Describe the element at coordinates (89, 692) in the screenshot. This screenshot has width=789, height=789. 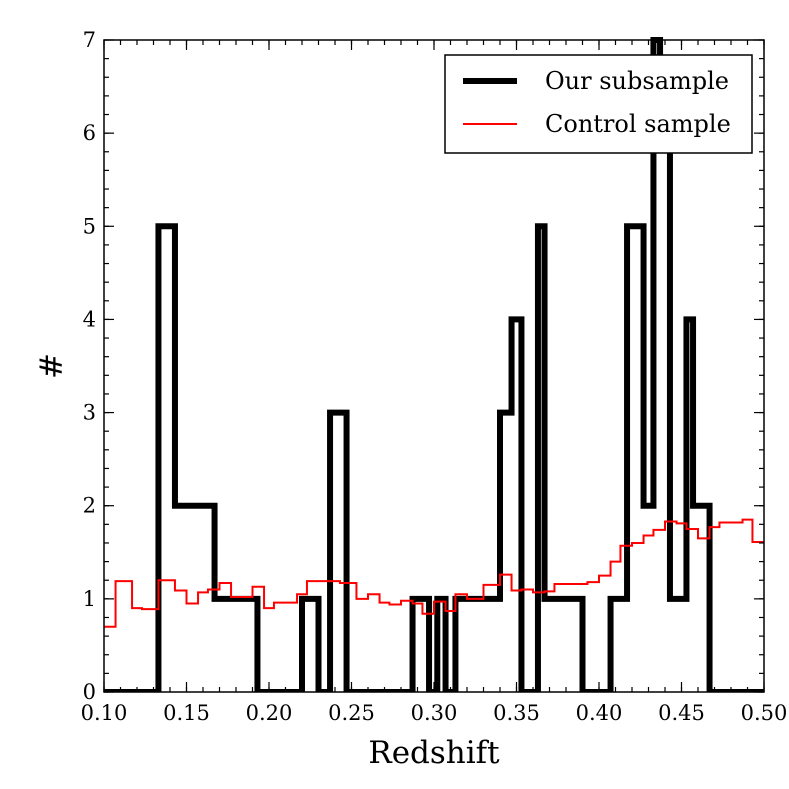
I see `y-tick-label: 0` at that location.